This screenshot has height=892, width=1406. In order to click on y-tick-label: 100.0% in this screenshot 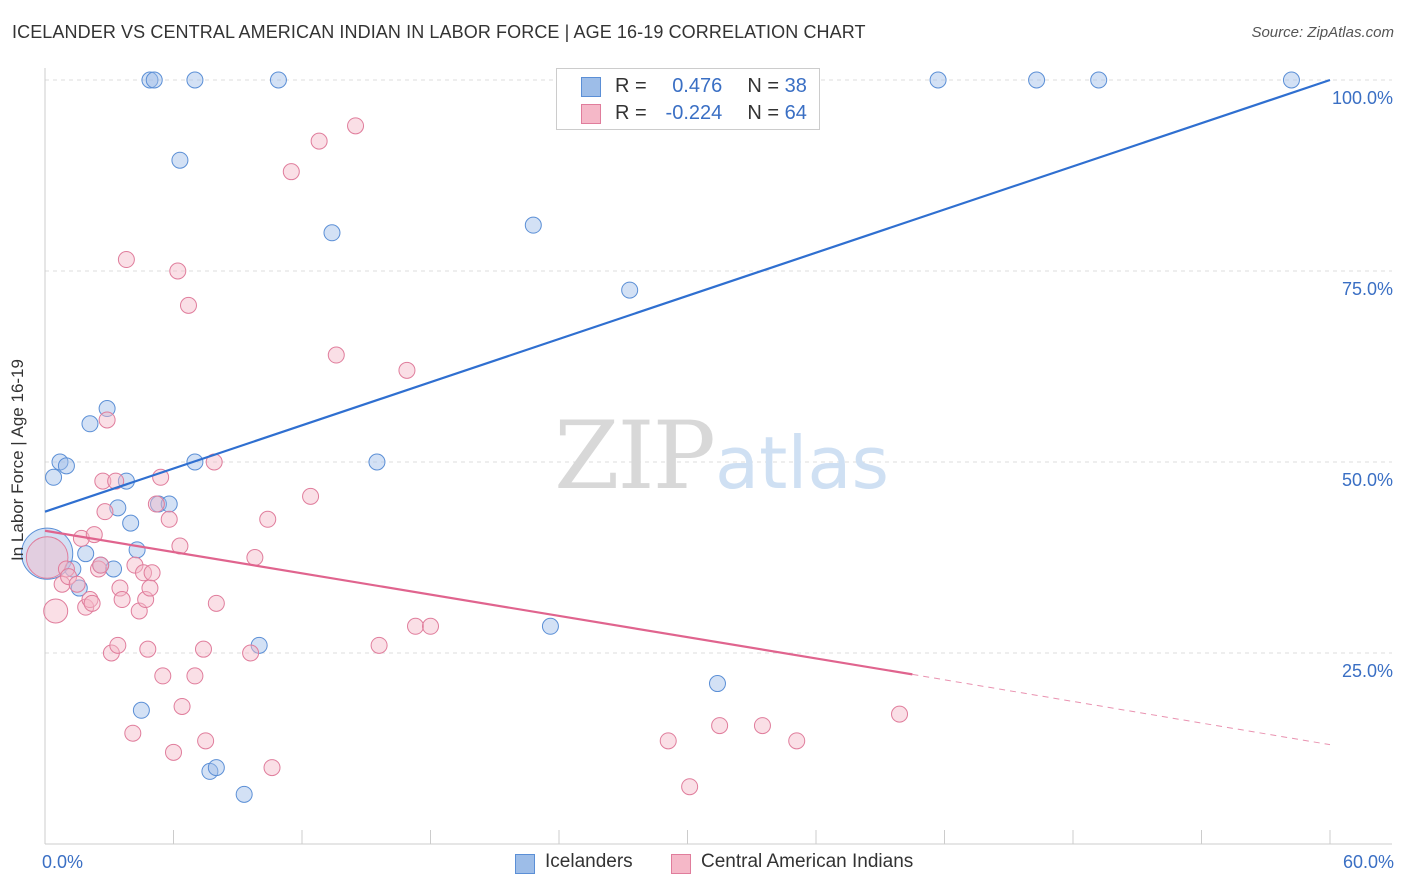, I will do `click(1362, 98)`.